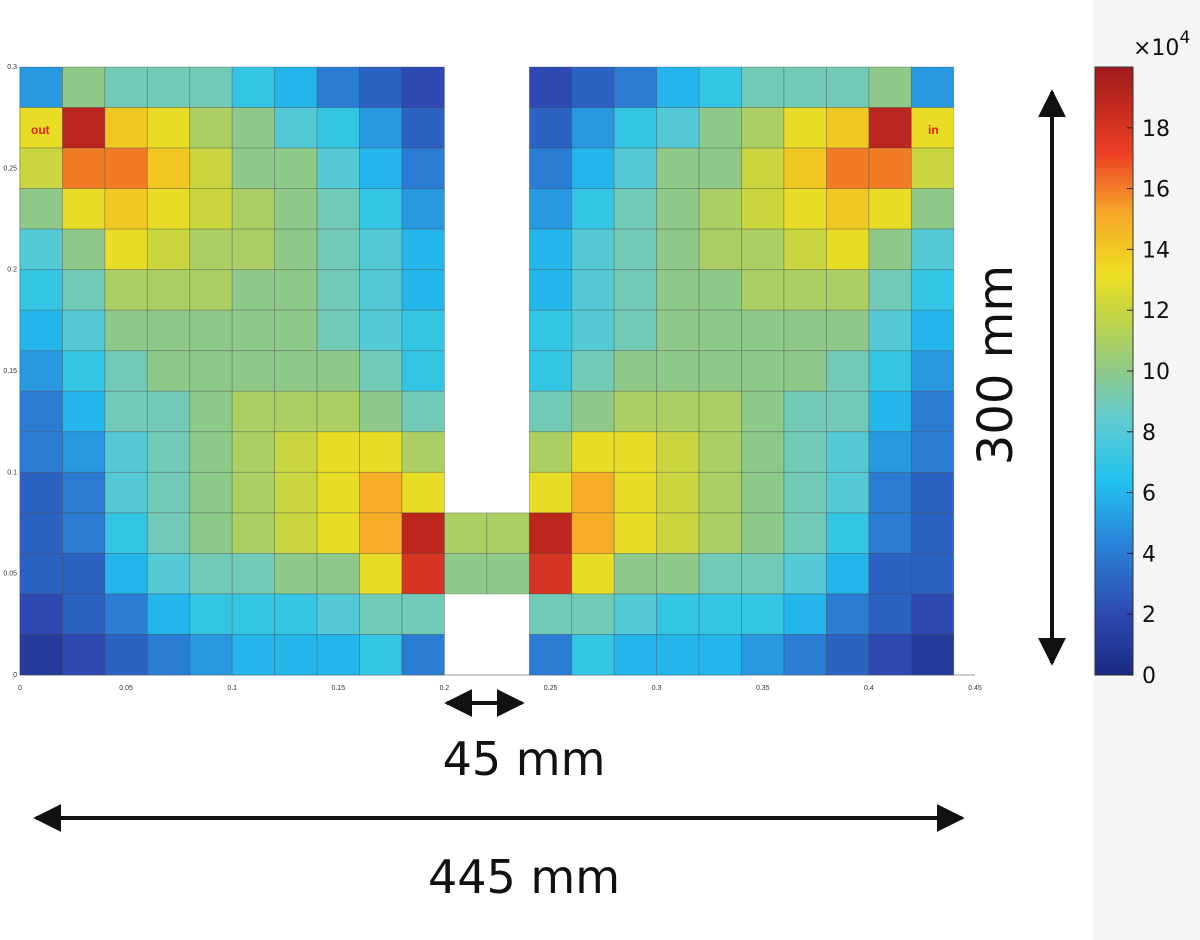 This screenshot has height=940, width=1200. What do you see at coordinates (12, 270) in the screenshot?
I see `y-tick-label: 0.2` at bounding box center [12, 270].